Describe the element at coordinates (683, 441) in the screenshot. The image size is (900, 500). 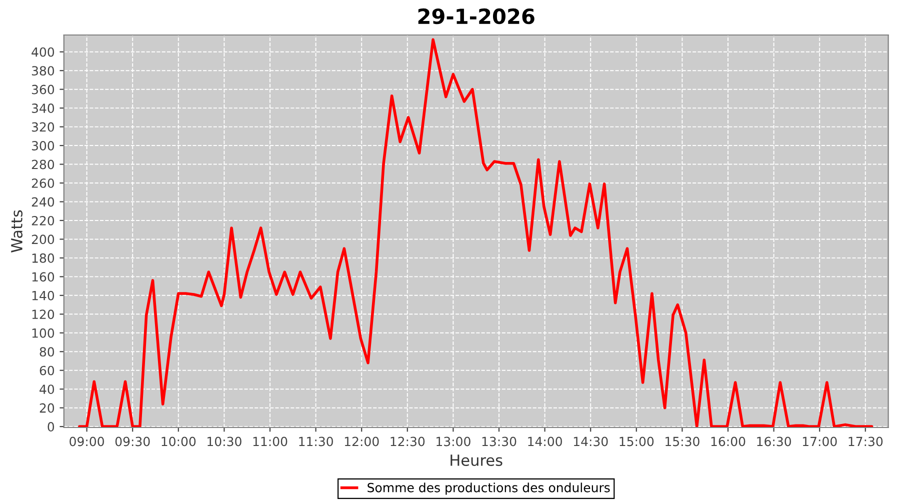
I see `x-tick-label: 15:30` at that location.